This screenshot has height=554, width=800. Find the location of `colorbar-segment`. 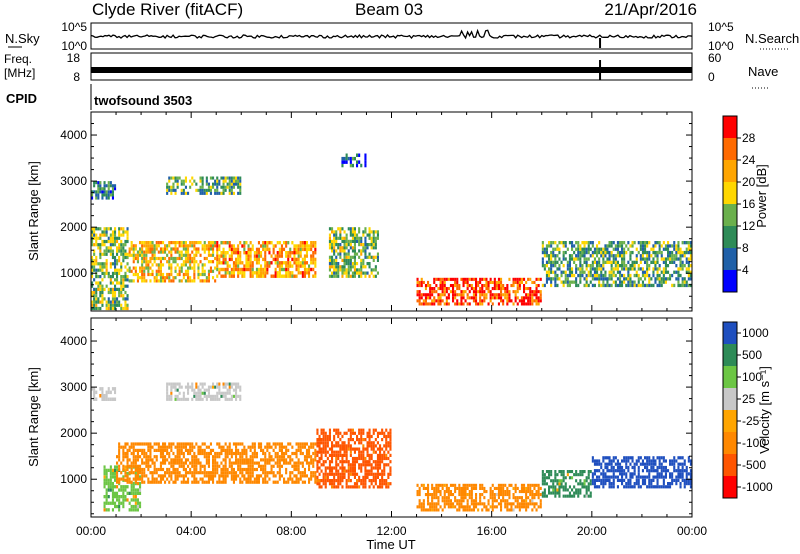

colorbar-segment is located at coordinates (730, 193).